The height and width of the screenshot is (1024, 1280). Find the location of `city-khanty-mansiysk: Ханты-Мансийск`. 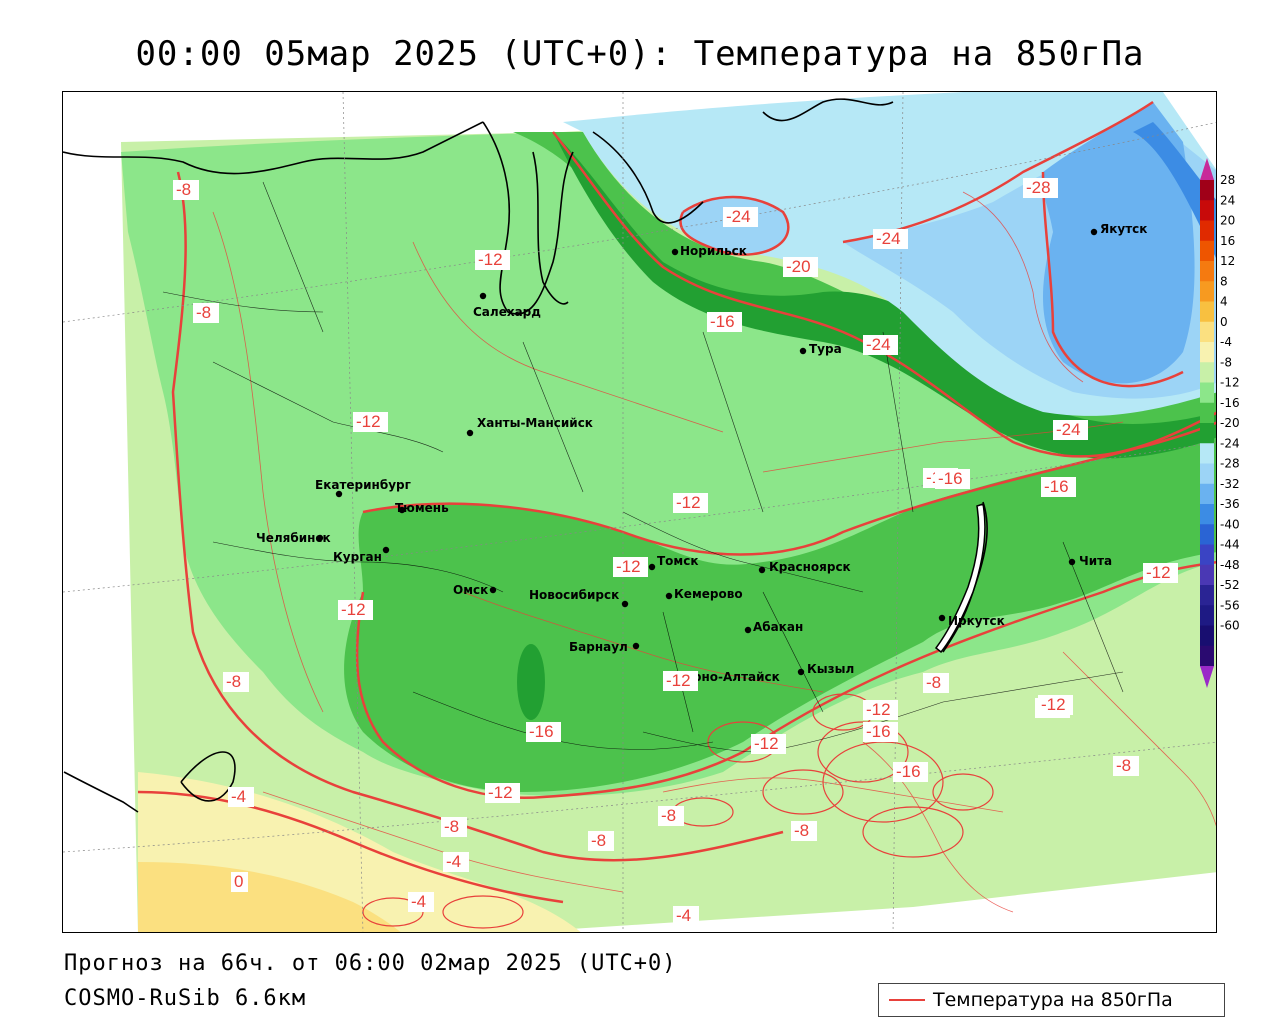

city-khanty-mansiysk: Ханты-Мансийск is located at coordinates (529, 426).